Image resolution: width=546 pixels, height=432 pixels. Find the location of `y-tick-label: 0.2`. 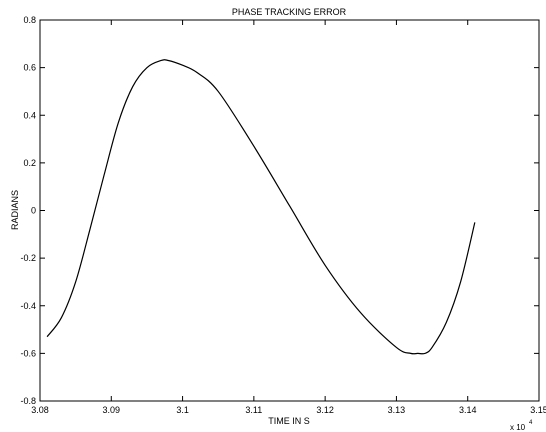

y-tick-label: 0.2 is located at coordinates (29, 163).